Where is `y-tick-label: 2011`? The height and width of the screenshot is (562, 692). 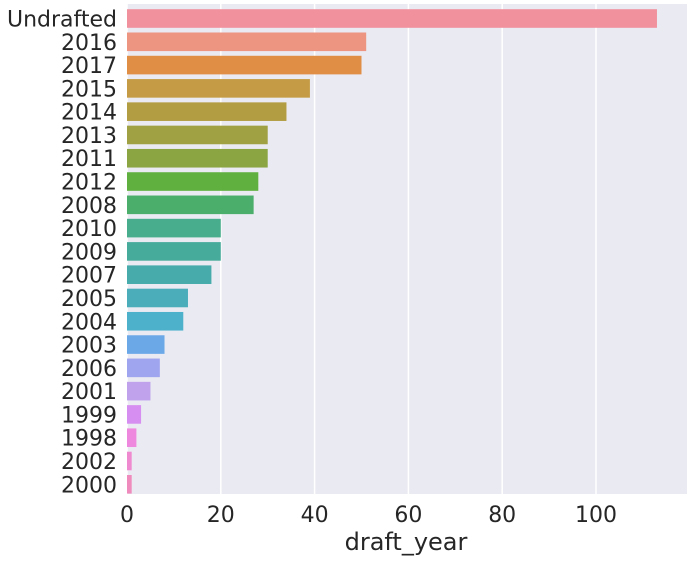
y-tick-label: 2011 is located at coordinates (89, 159).